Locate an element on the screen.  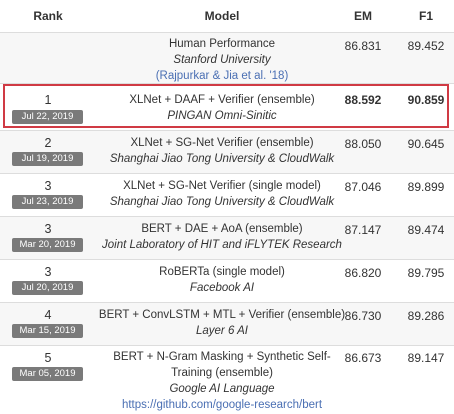
em-score: 86.730 is located at coordinates (363, 316).